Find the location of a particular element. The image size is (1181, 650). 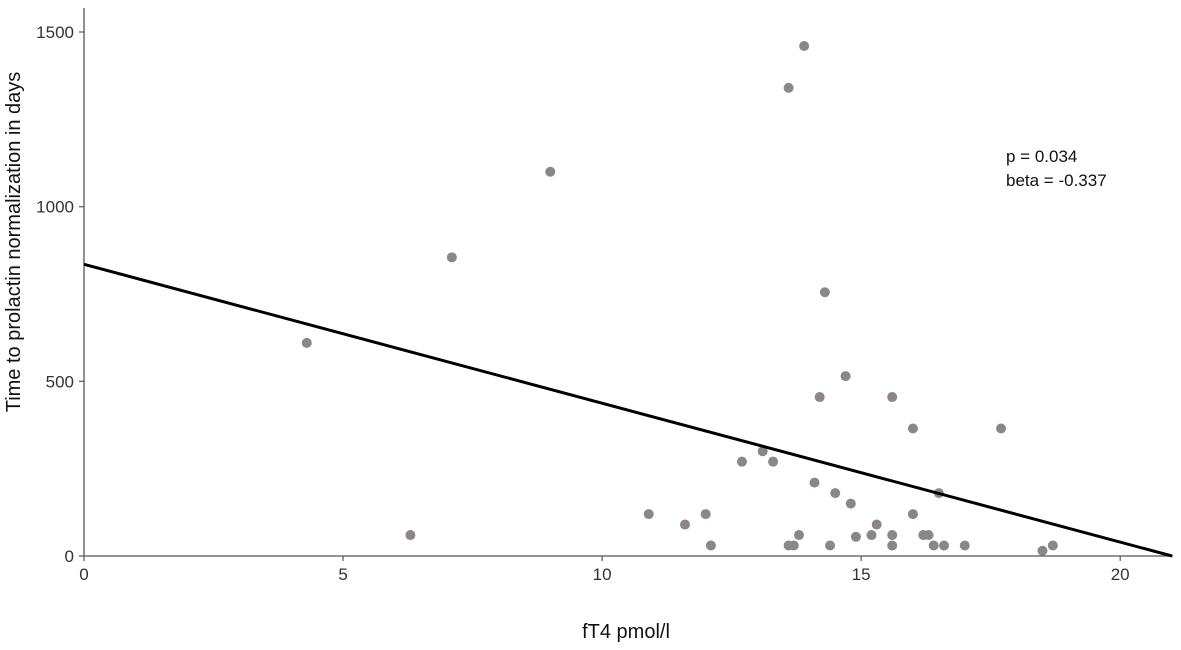

x-tick-label: 10 is located at coordinates (602, 574).